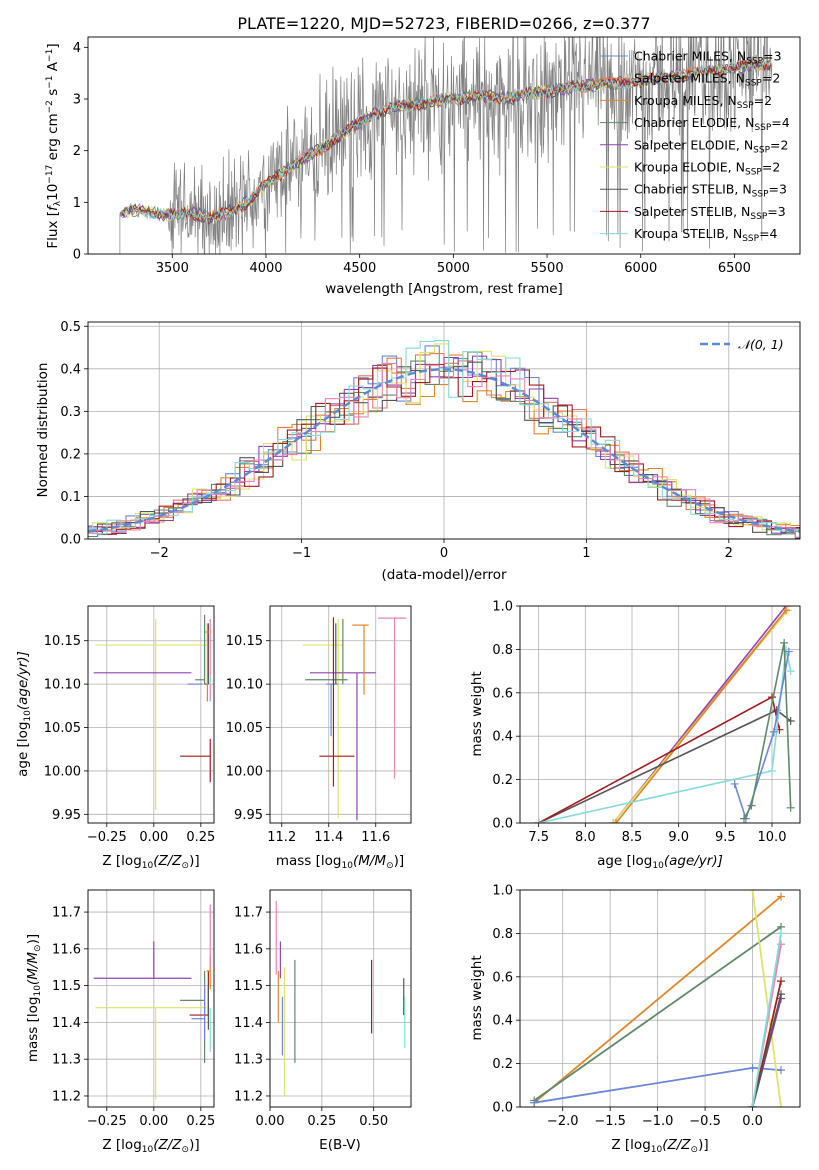 The width and height of the screenshot is (819, 1170). I want to click on label-part: Kroupa ELODIE,, so click(685, 167).